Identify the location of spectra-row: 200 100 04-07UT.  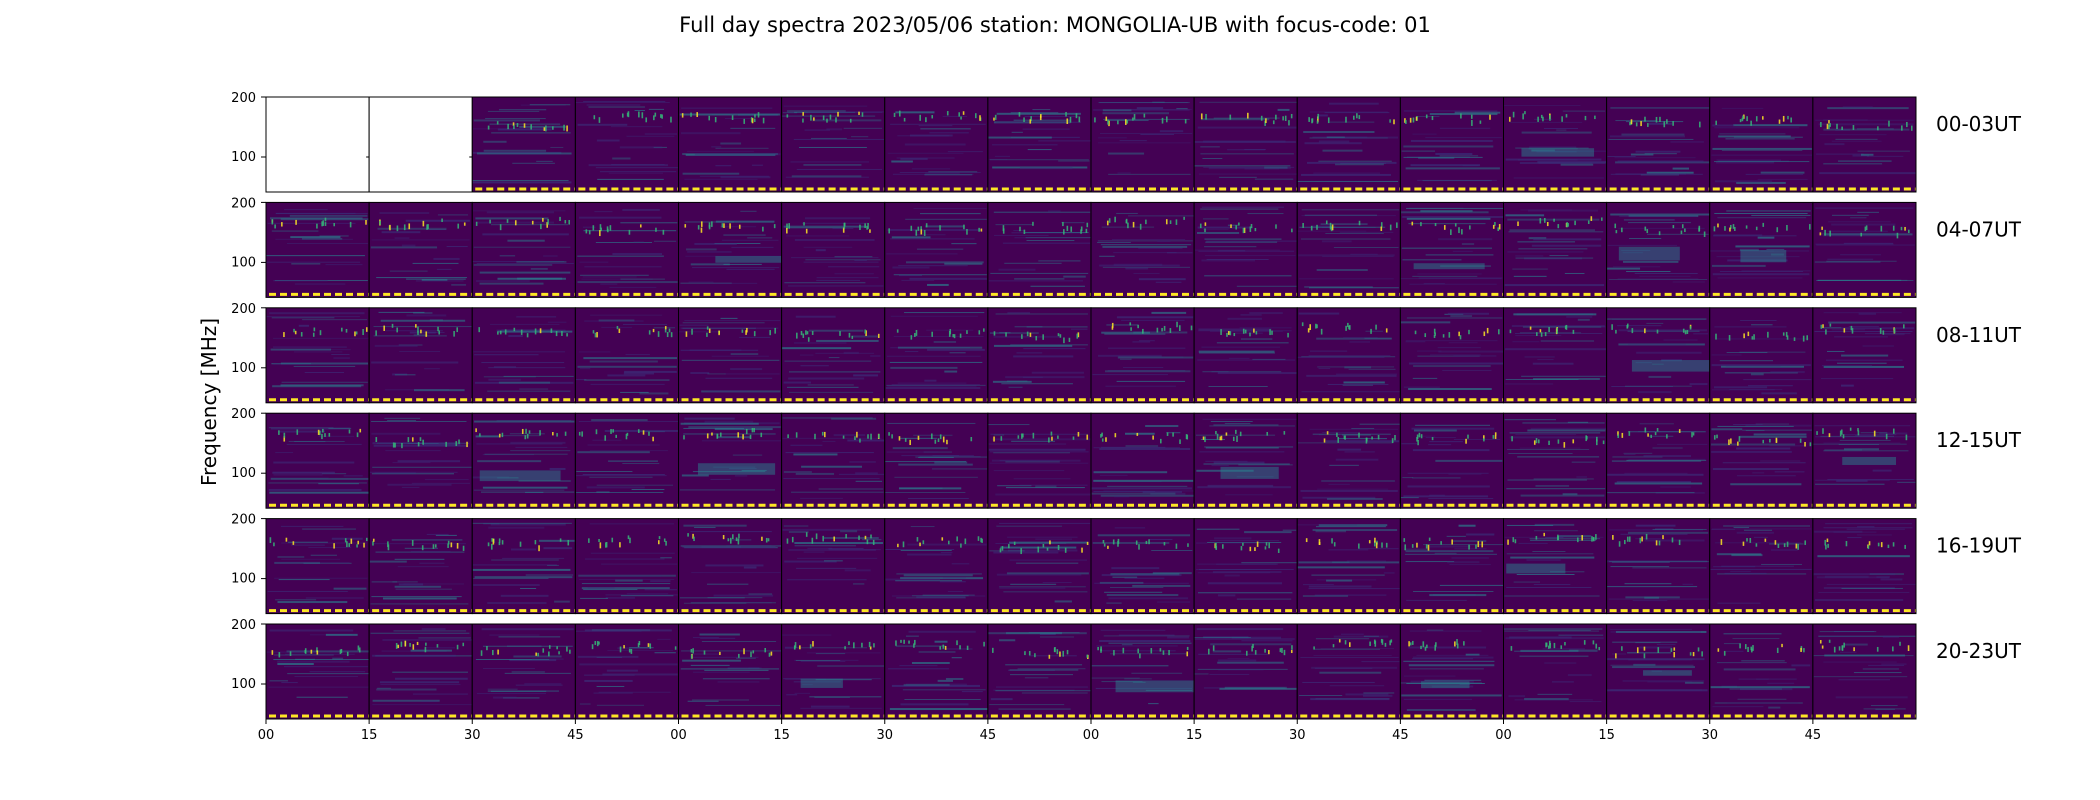
(1126, 247).